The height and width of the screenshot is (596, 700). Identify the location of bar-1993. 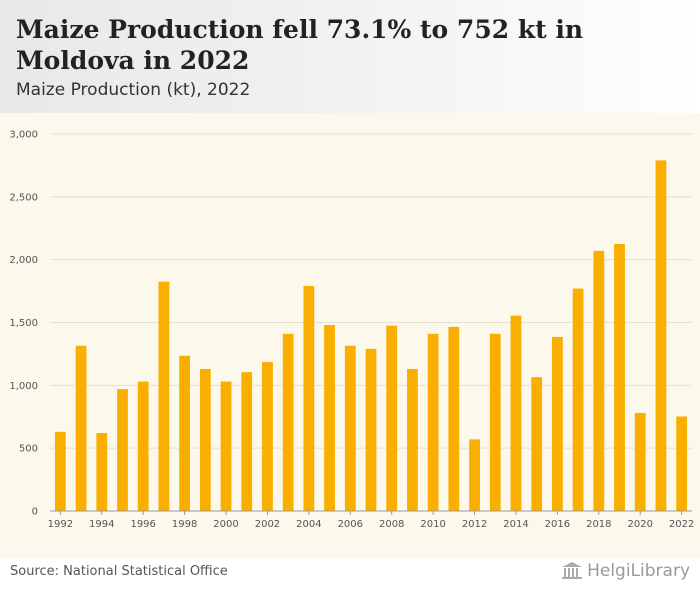
(81, 428).